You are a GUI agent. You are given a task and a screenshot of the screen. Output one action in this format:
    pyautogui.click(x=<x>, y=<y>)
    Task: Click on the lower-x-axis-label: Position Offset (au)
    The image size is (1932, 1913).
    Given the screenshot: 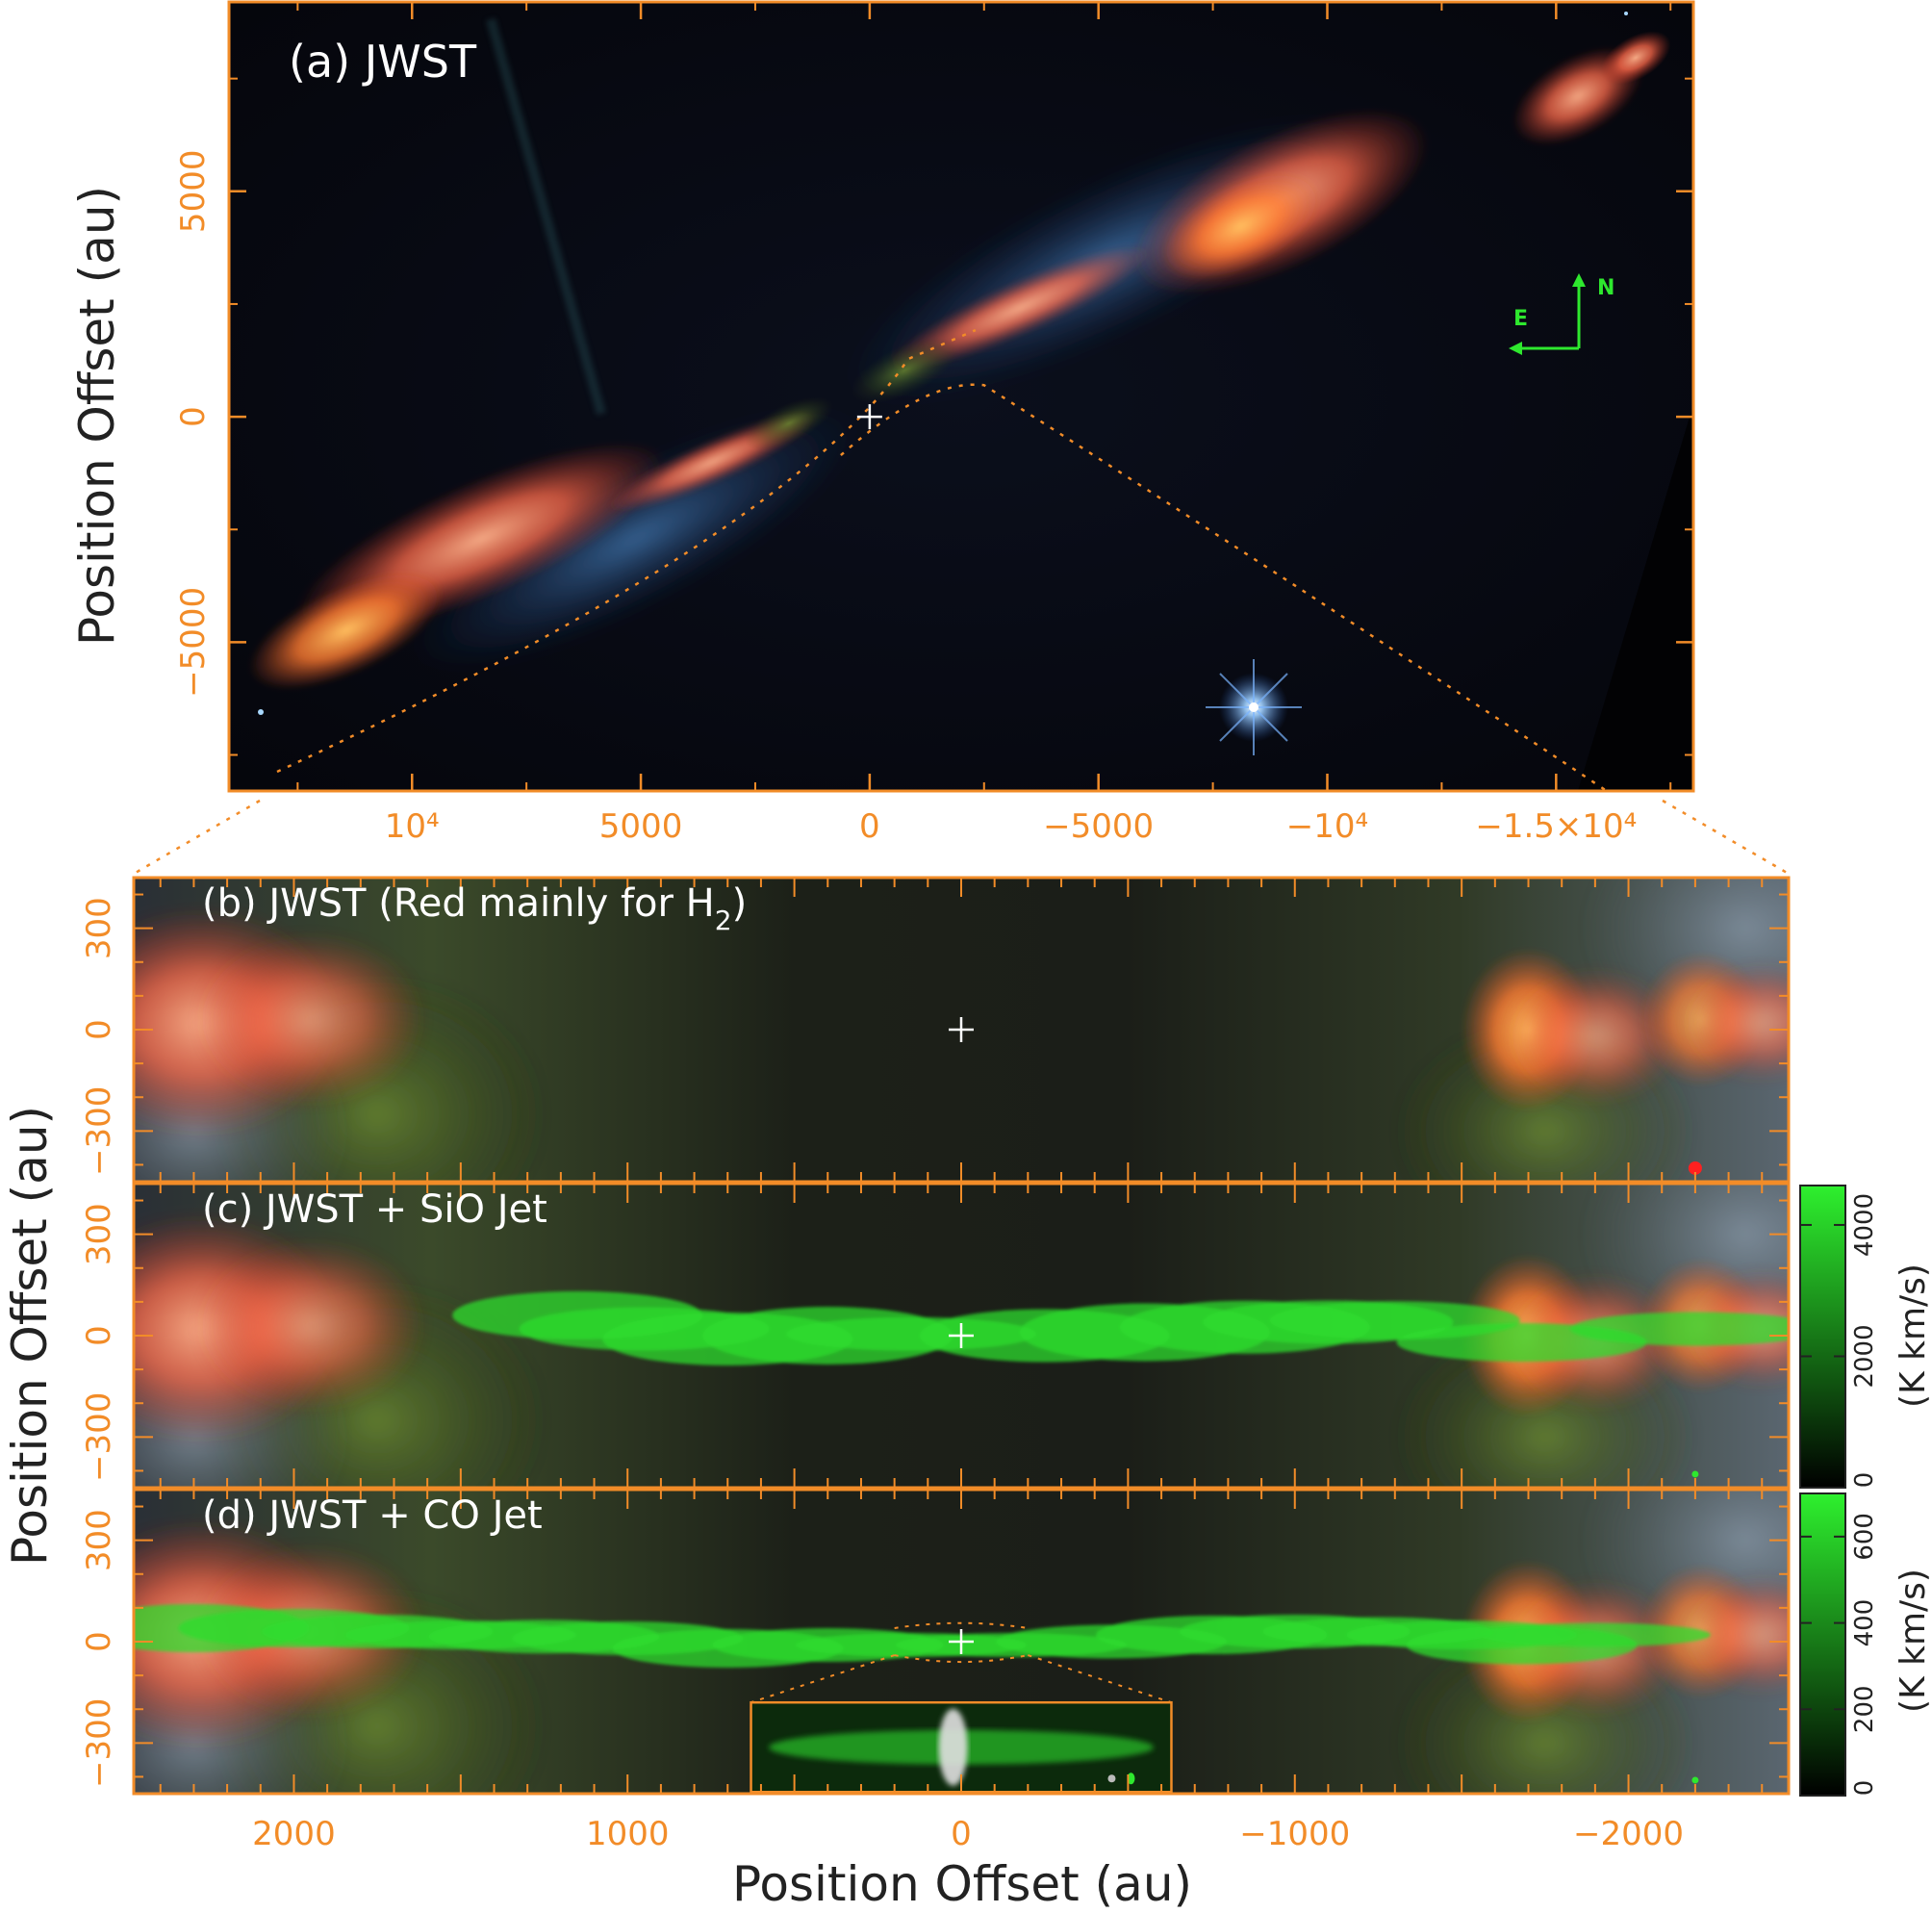 What is the action you would take?
    pyautogui.click(x=962, y=1884)
    